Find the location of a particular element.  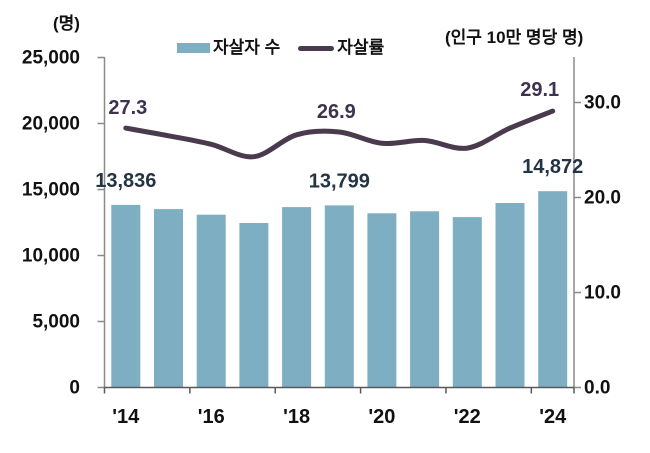

bar-value-label: 13,799 is located at coordinates (339, 181).